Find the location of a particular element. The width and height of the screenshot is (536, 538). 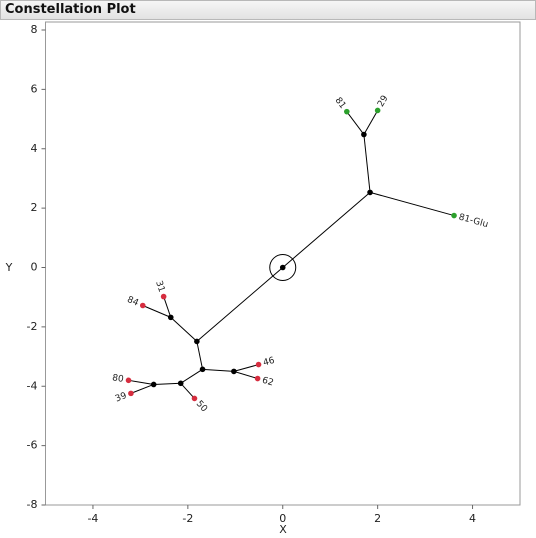

y-tick-label: 0 is located at coordinates (34, 267).